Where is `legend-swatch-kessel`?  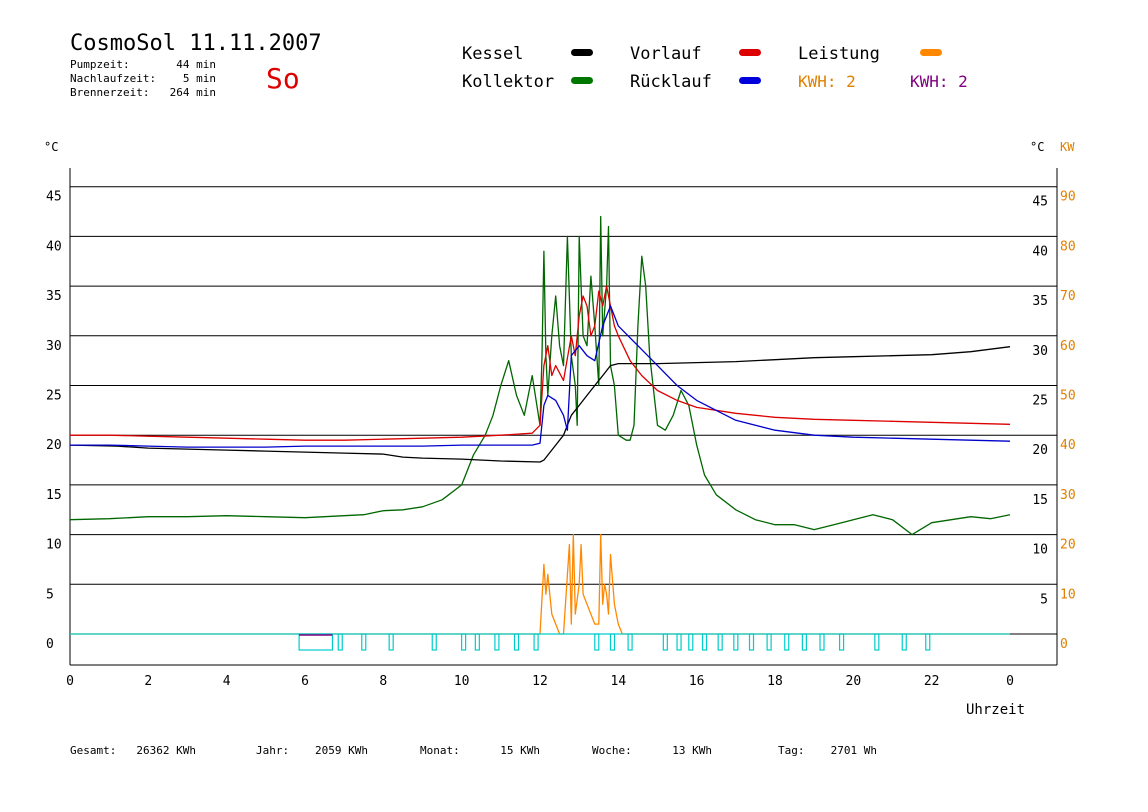
legend-swatch-kessel is located at coordinates (582, 52).